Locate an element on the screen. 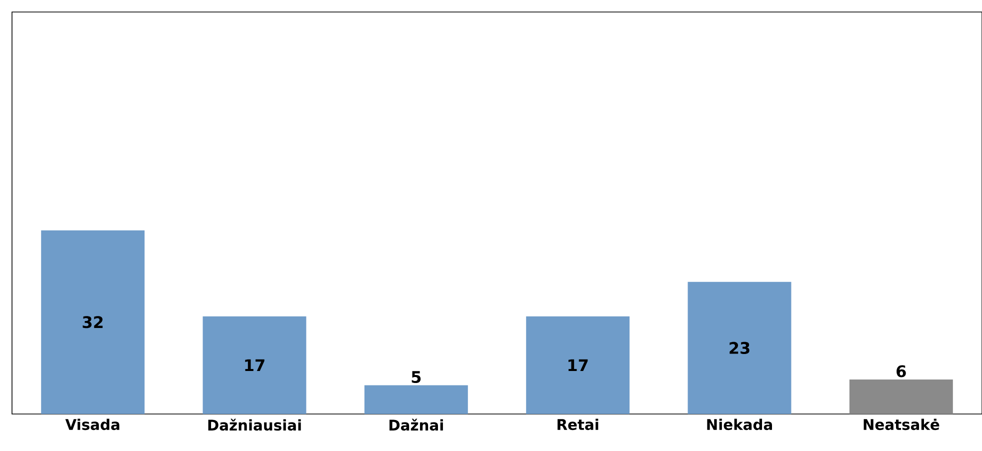 The width and height of the screenshot is (982, 451). x-tick-label: Neatsakė is located at coordinates (902, 424).